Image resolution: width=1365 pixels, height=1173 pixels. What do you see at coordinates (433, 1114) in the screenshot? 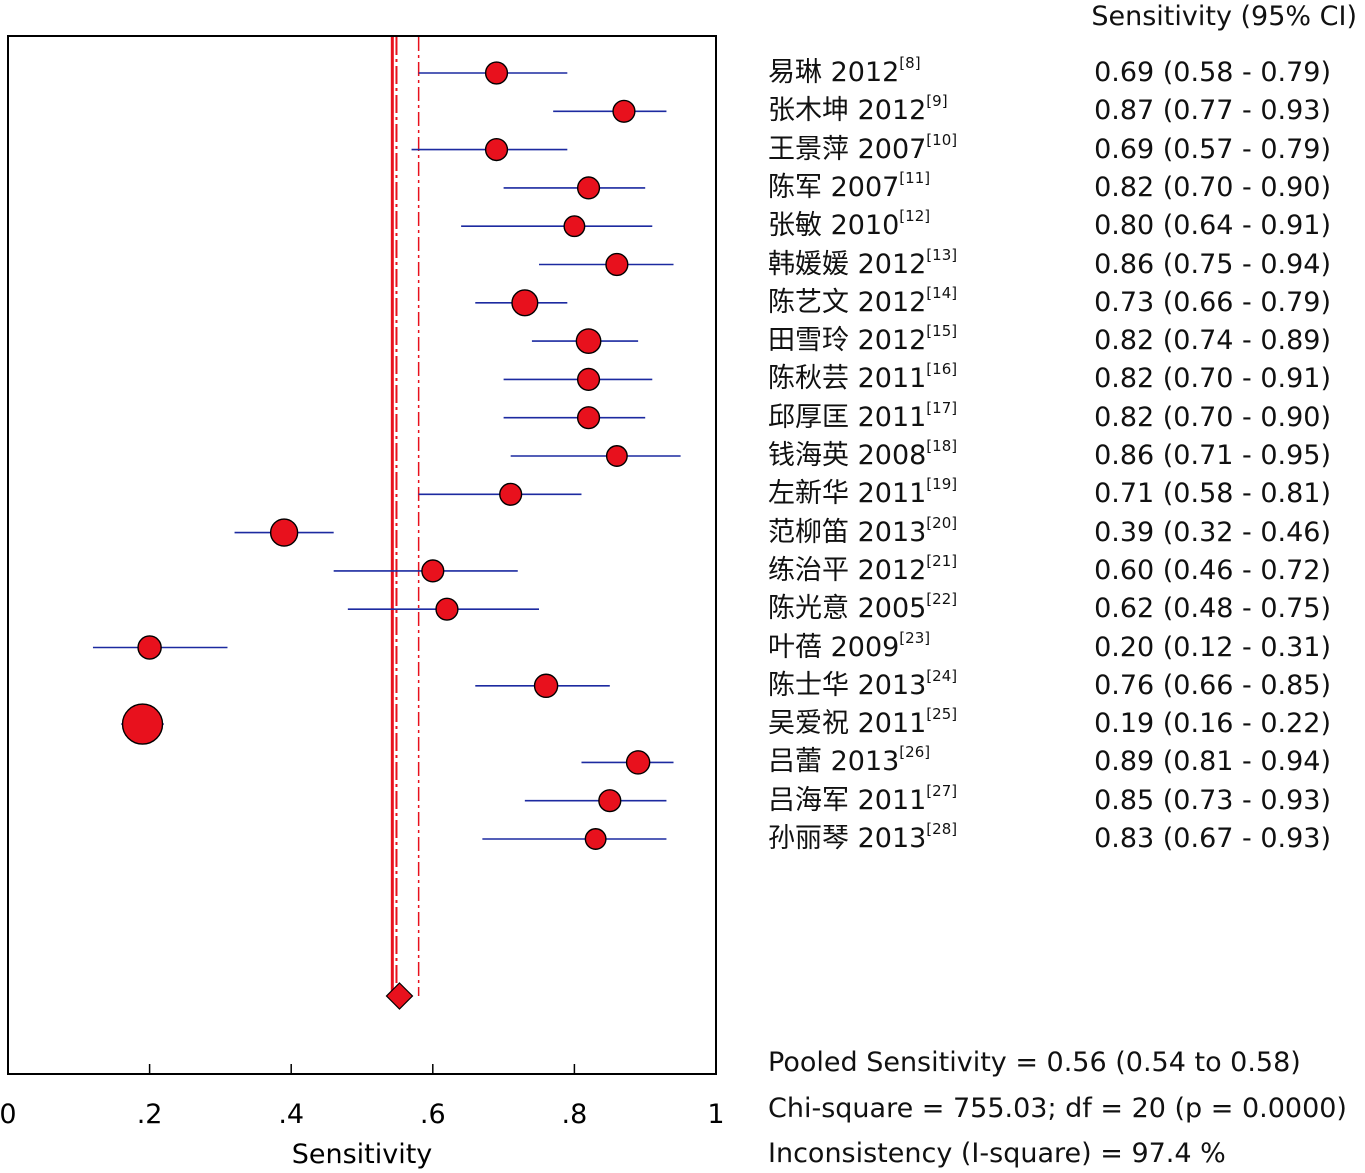
I see `x-tick-label: .6` at bounding box center [433, 1114].